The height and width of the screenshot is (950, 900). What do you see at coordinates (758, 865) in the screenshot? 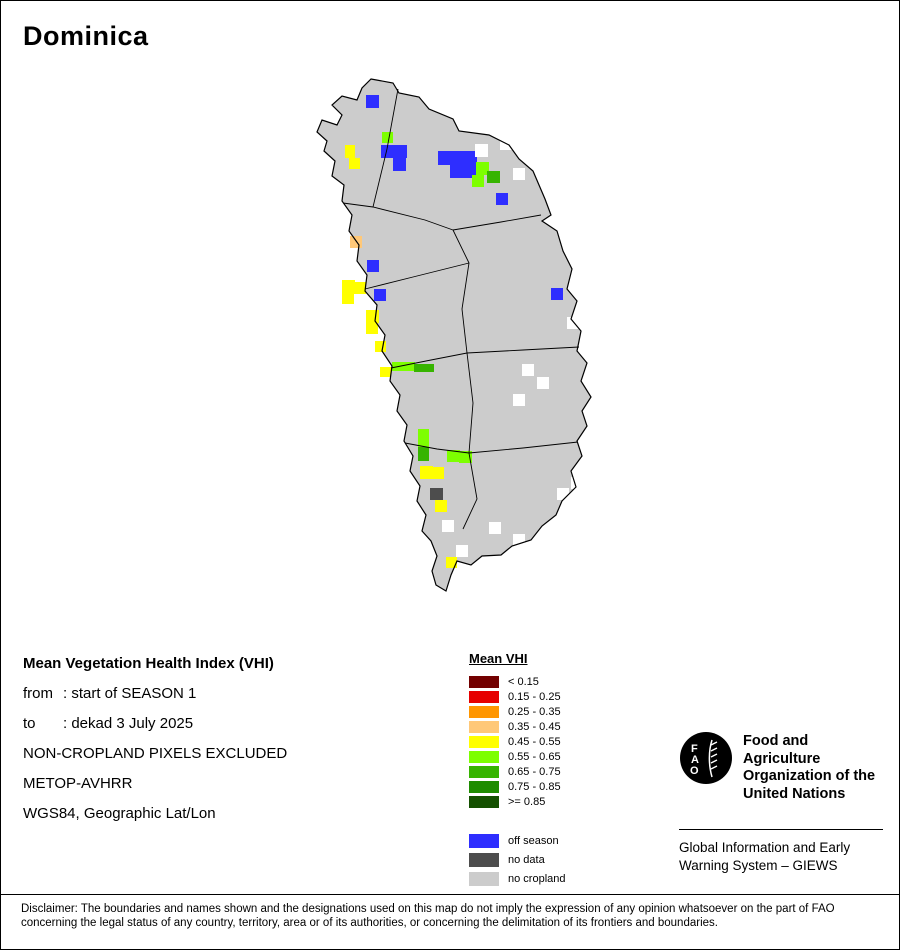
I see `giews-caption-line: Warning System – GIEWS` at bounding box center [758, 865].